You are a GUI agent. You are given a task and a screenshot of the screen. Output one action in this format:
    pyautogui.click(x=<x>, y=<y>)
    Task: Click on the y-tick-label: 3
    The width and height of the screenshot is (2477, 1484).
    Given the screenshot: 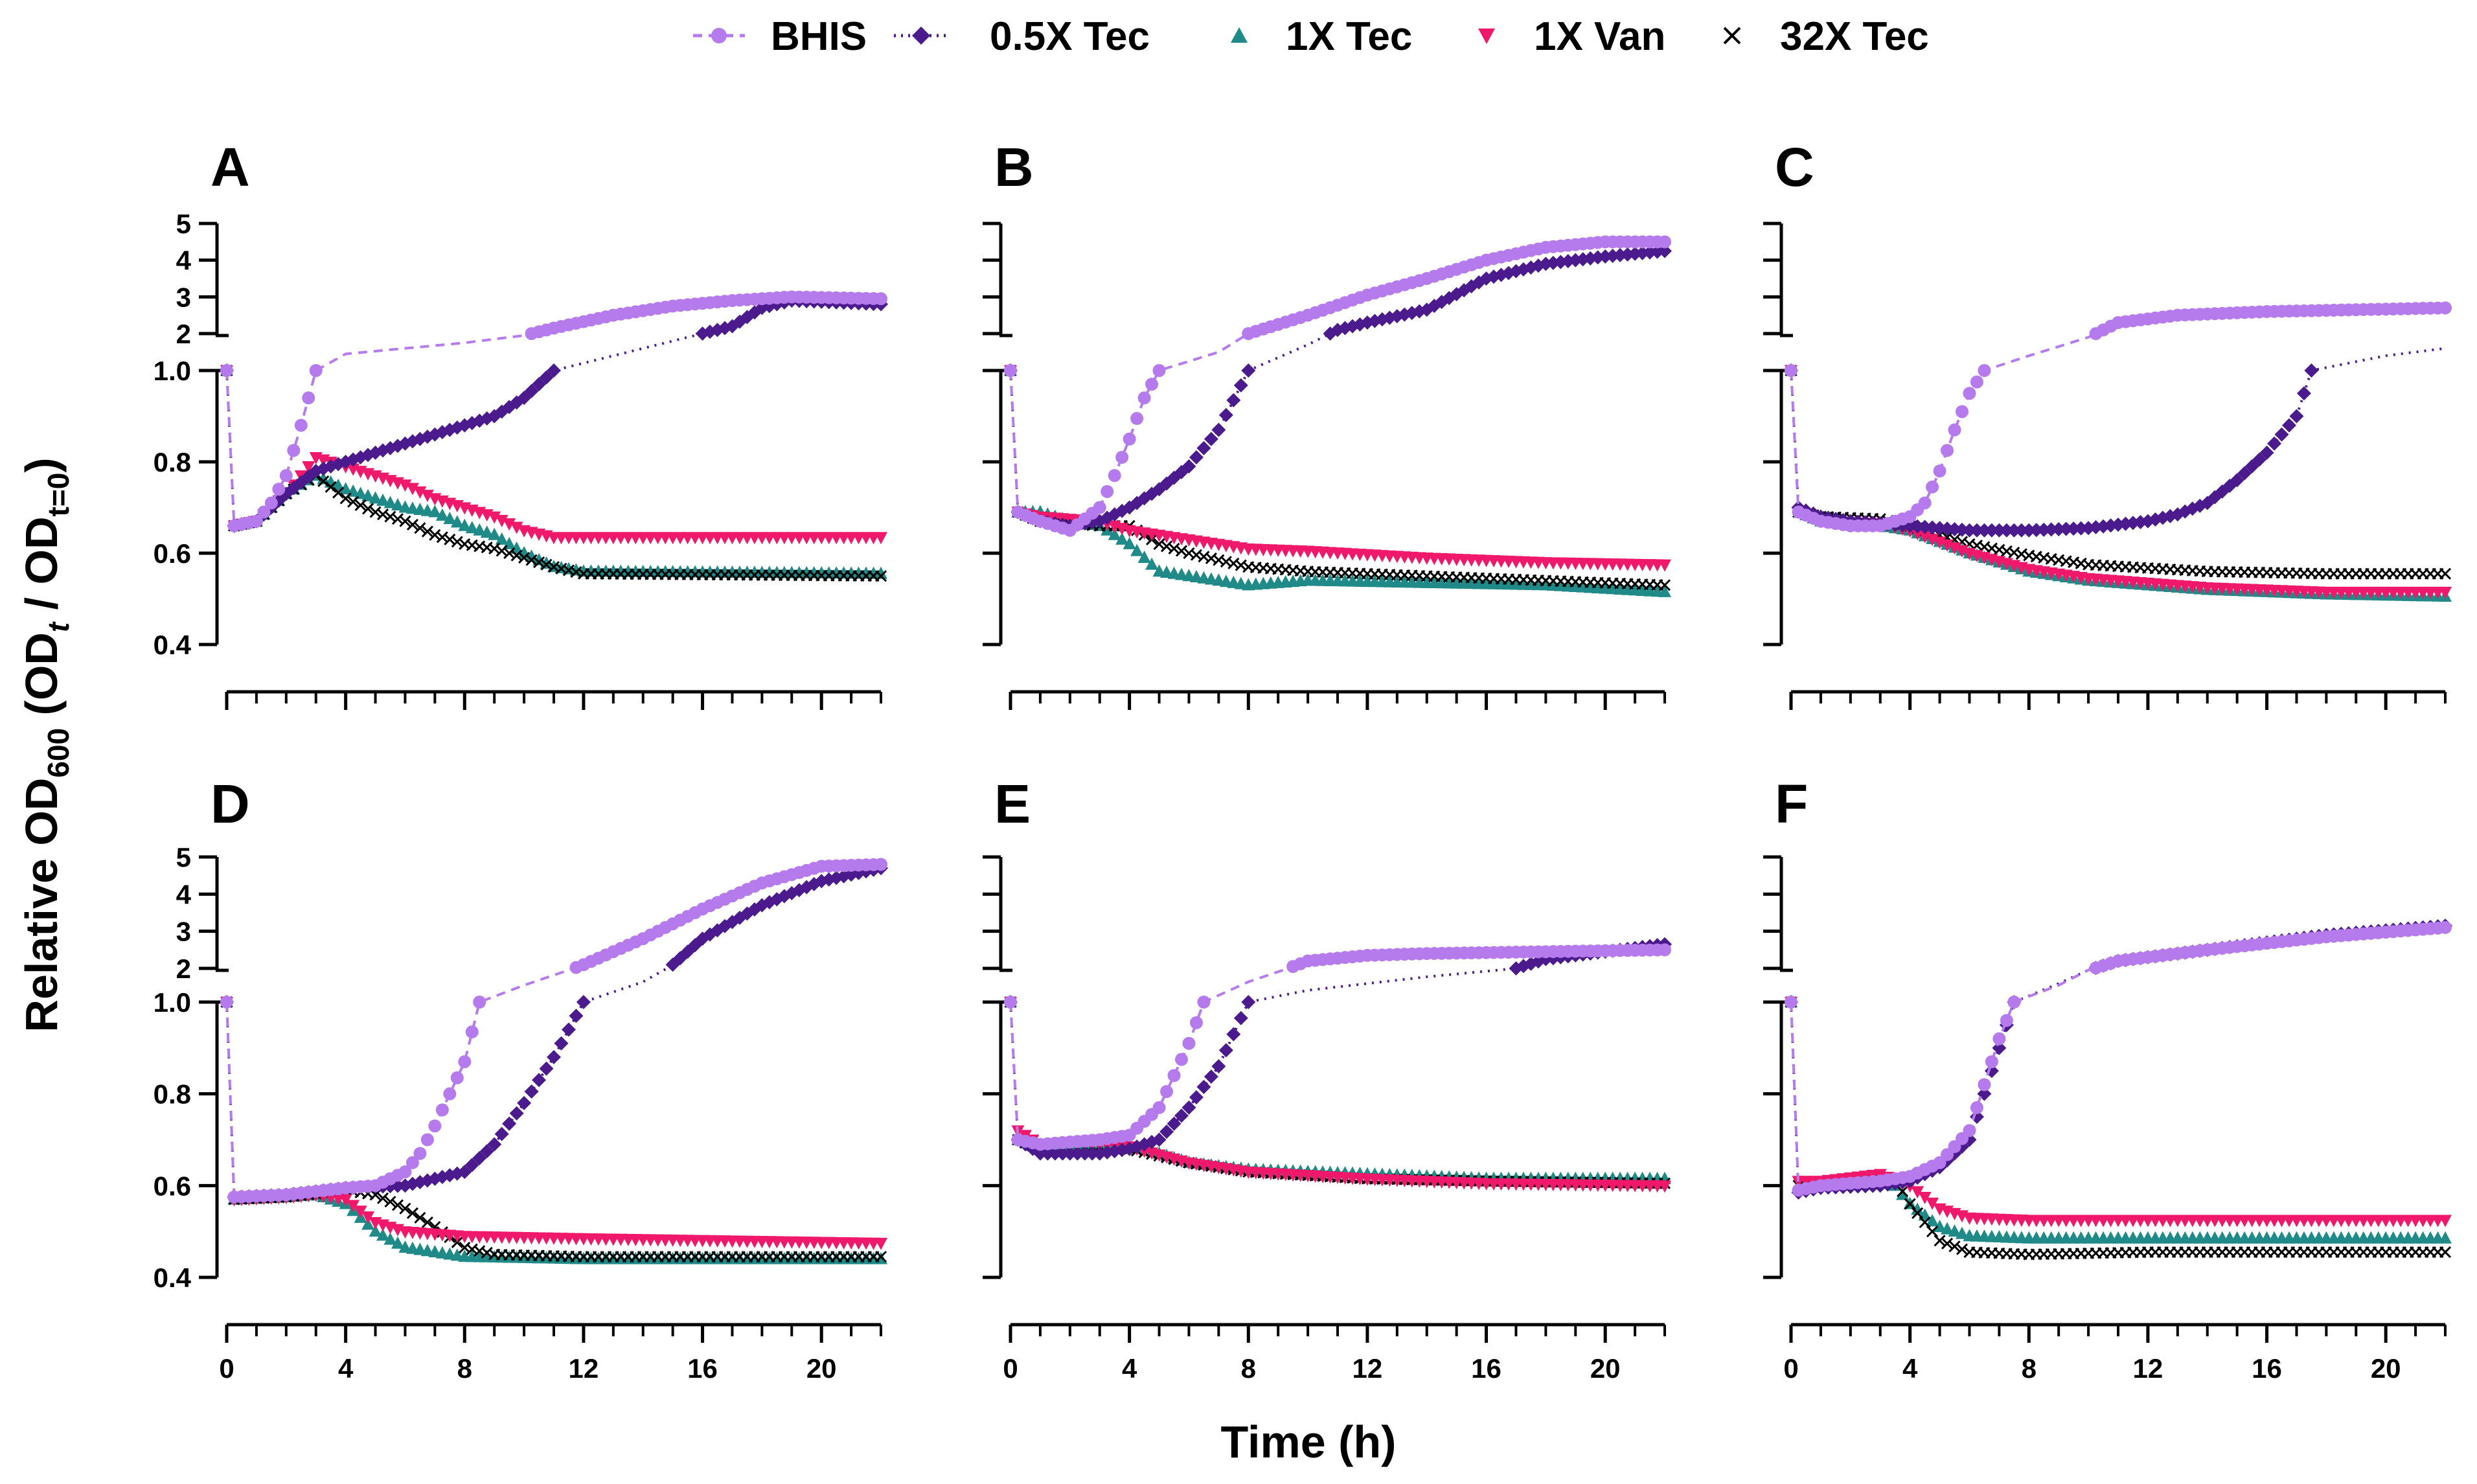 What is the action you would take?
    pyautogui.click(x=183, y=932)
    